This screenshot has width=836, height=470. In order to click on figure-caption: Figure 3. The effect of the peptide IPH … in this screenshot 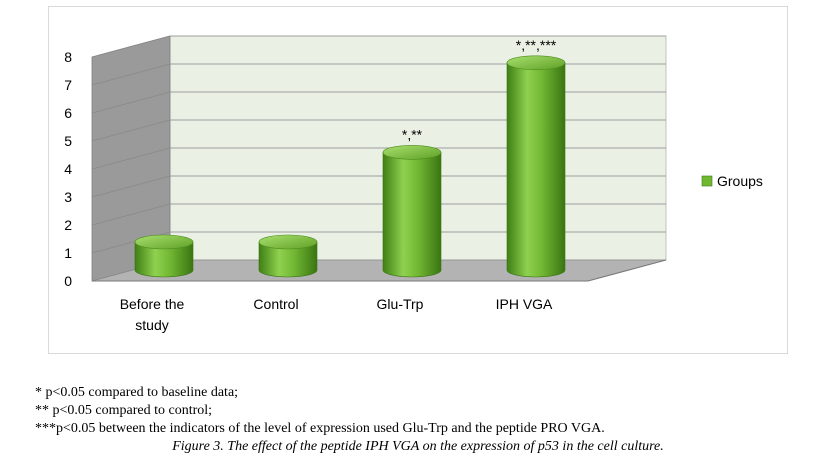, I will do `click(418, 446)`.